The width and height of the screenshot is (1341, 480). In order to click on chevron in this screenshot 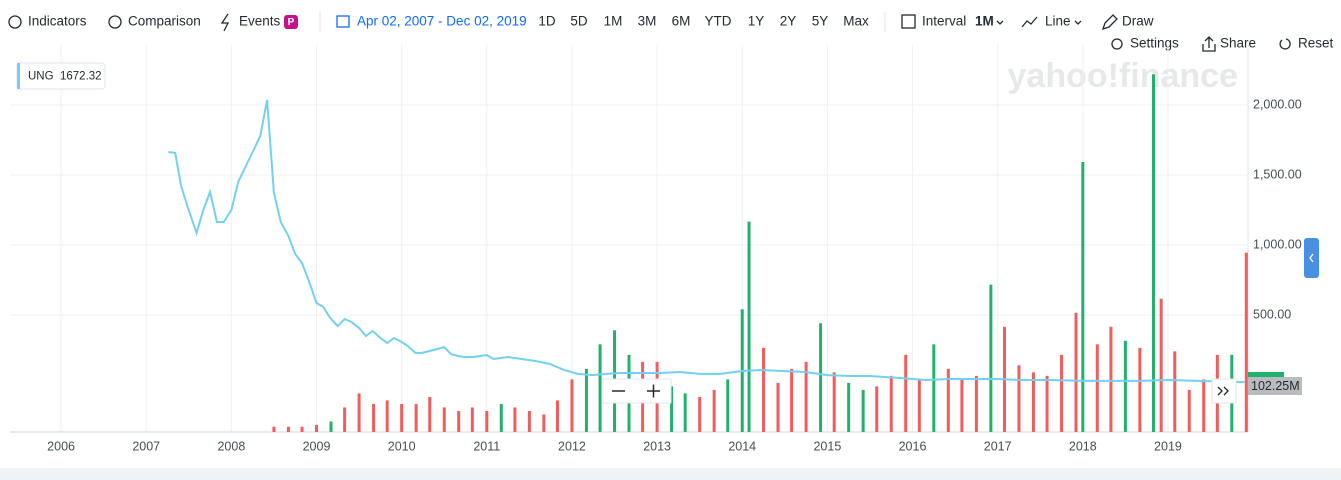, I will do `click(1000, 22)`.